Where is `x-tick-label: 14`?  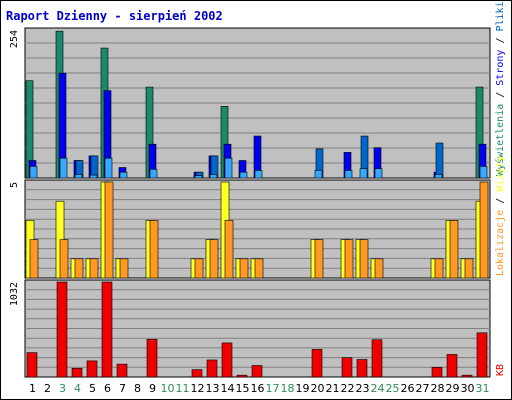
x-tick-label: 14 is located at coordinates (228, 388).